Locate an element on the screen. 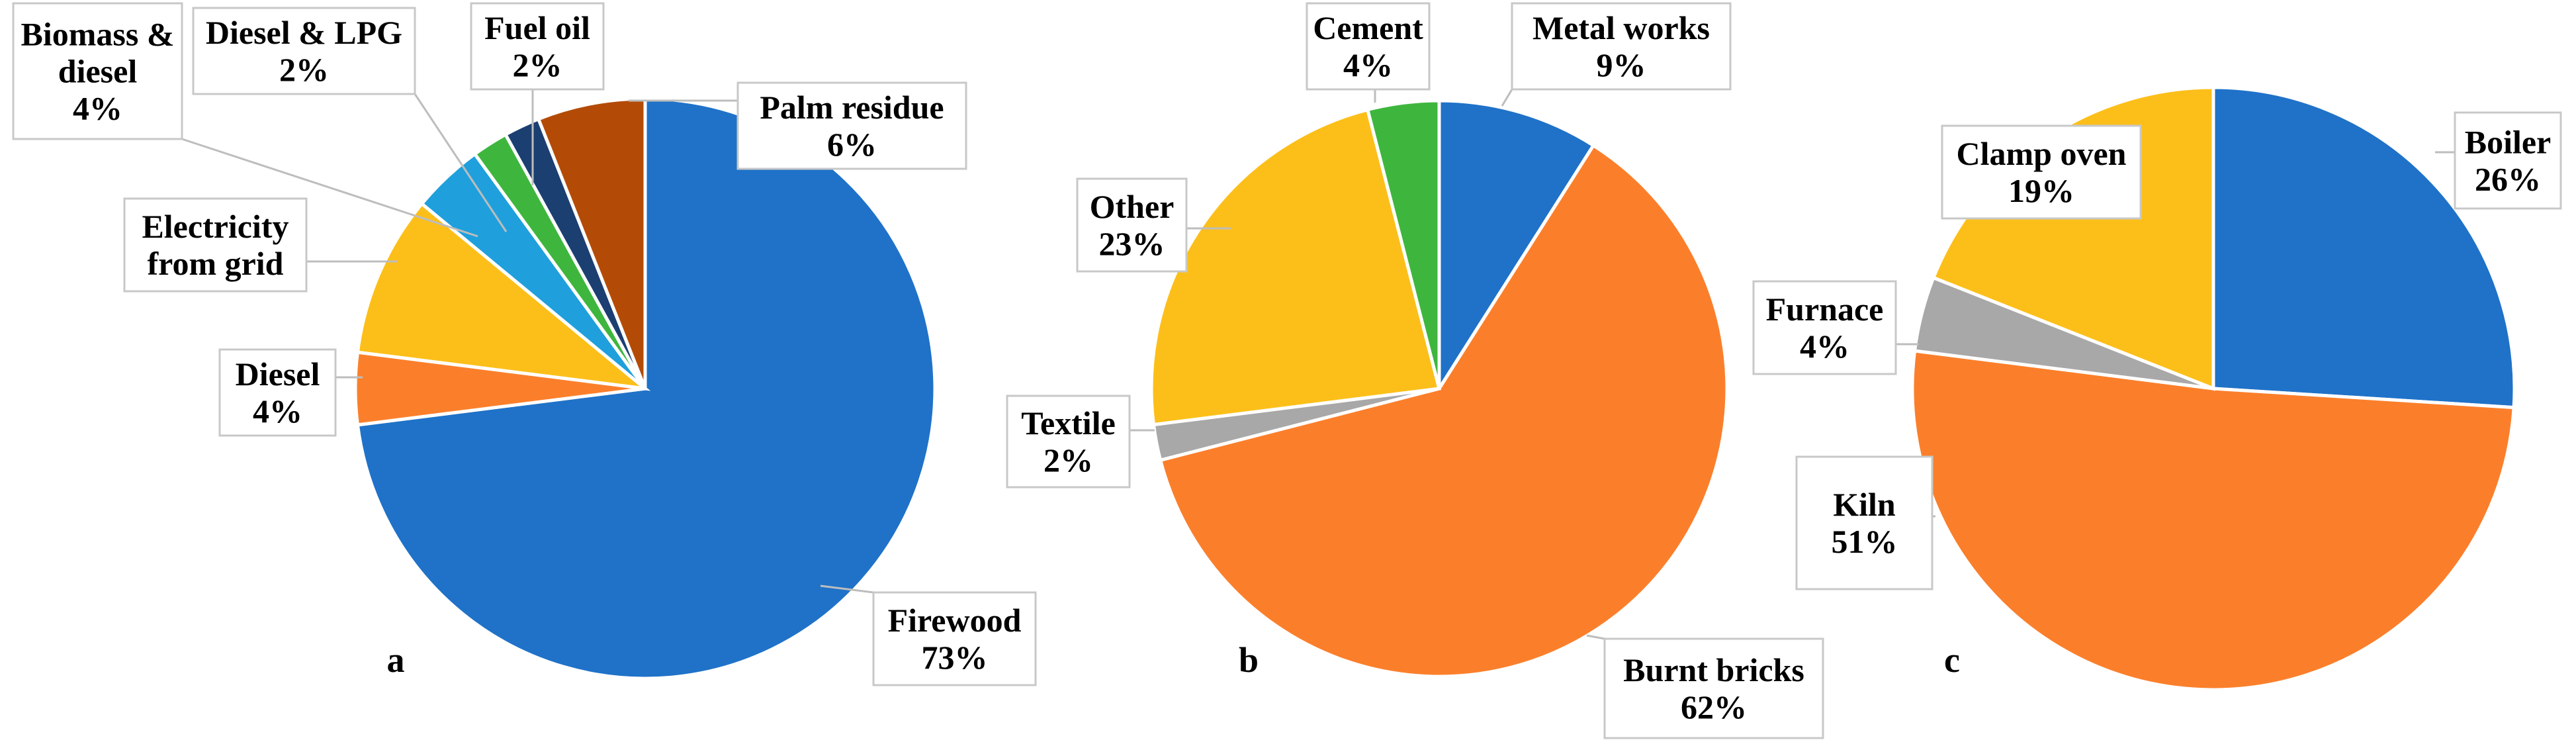  data-label-diesel-and-lpg: Diesel & LPG 2% is located at coordinates (304, 51).